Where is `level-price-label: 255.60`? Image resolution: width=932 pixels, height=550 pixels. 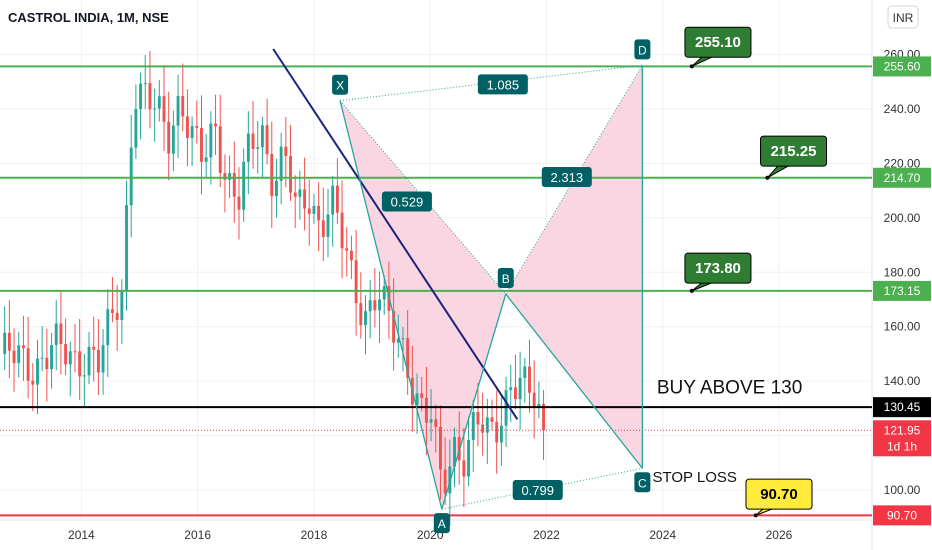 level-price-label: 255.60 is located at coordinates (902, 66).